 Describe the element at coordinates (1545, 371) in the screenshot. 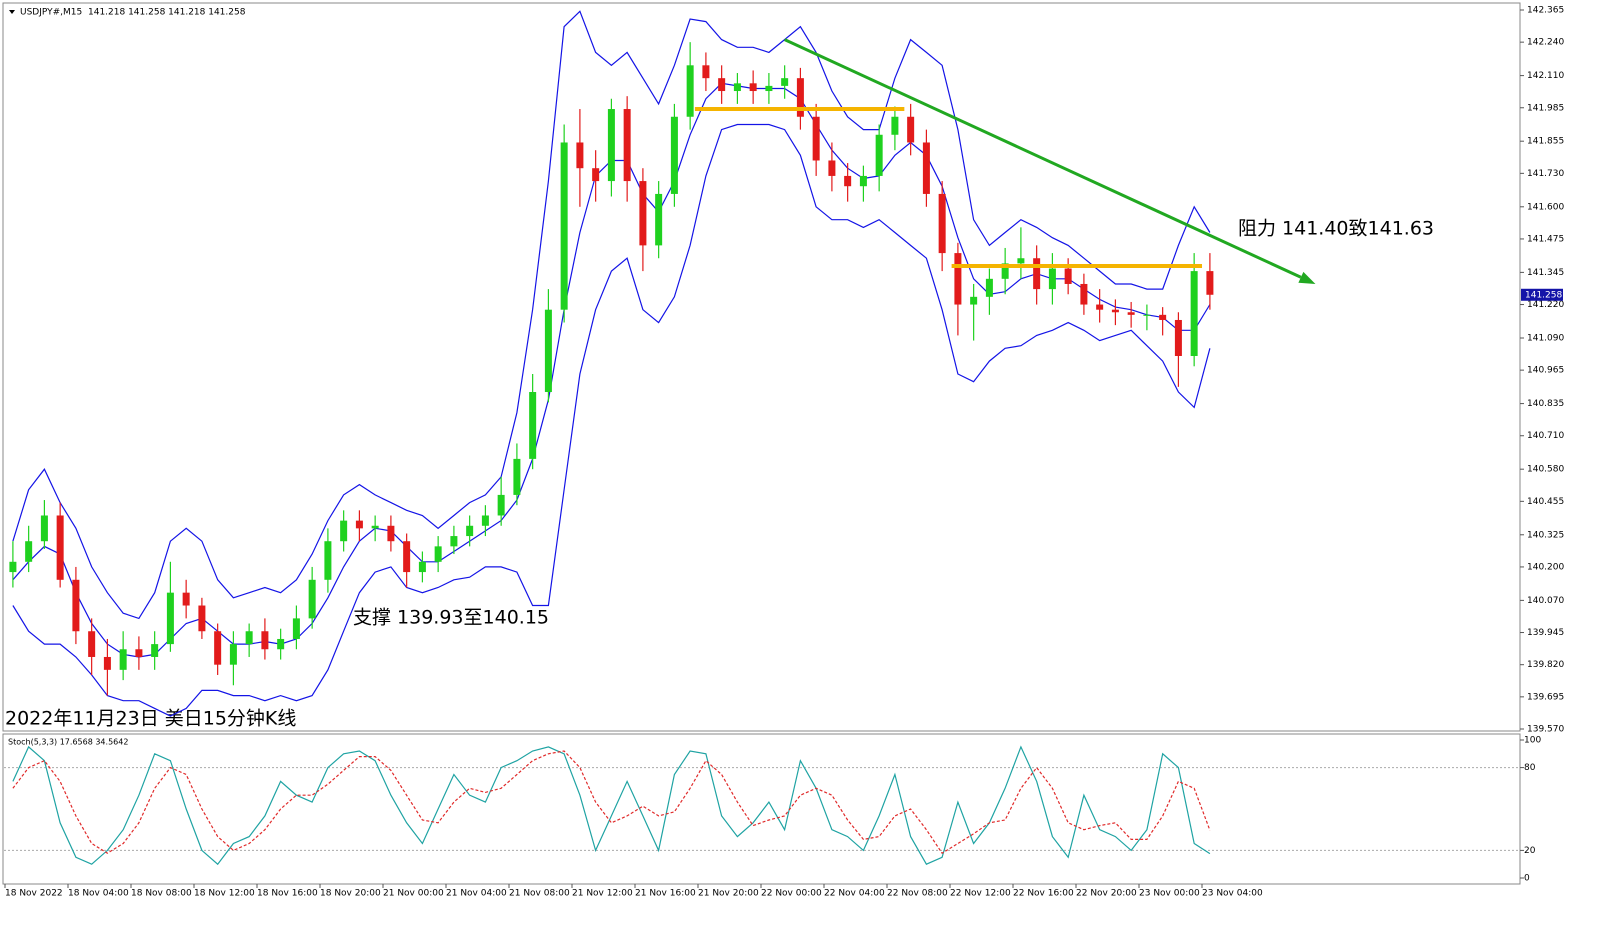

I see `y-tick-label: 140.965` at that location.